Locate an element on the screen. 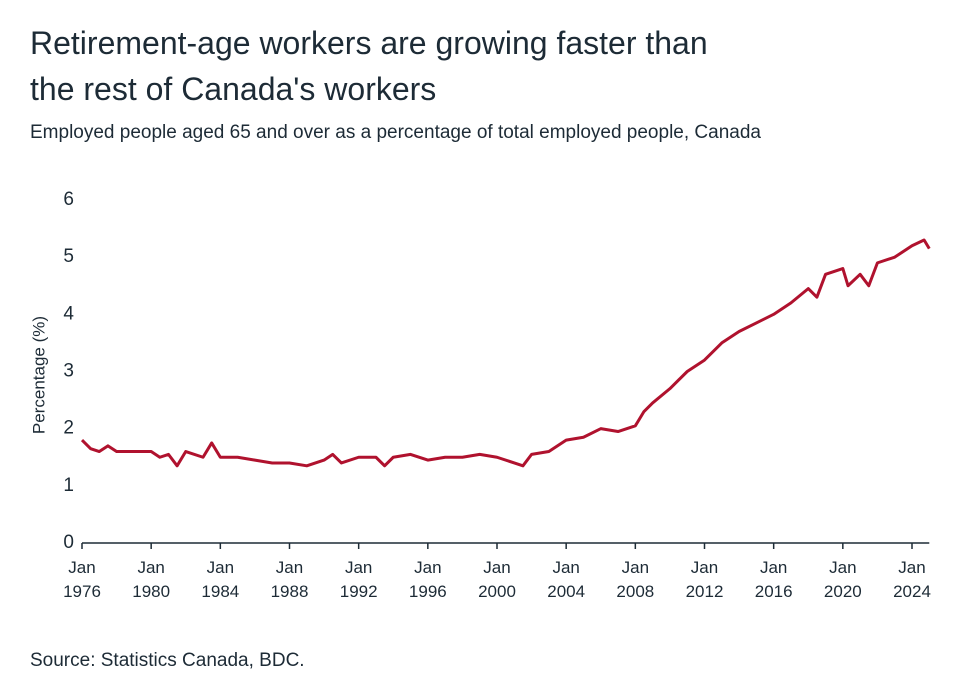 Image resolution: width=960 pixels, height=699 pixels. y-tick-label: 0 is located at coordinates (68, 542).